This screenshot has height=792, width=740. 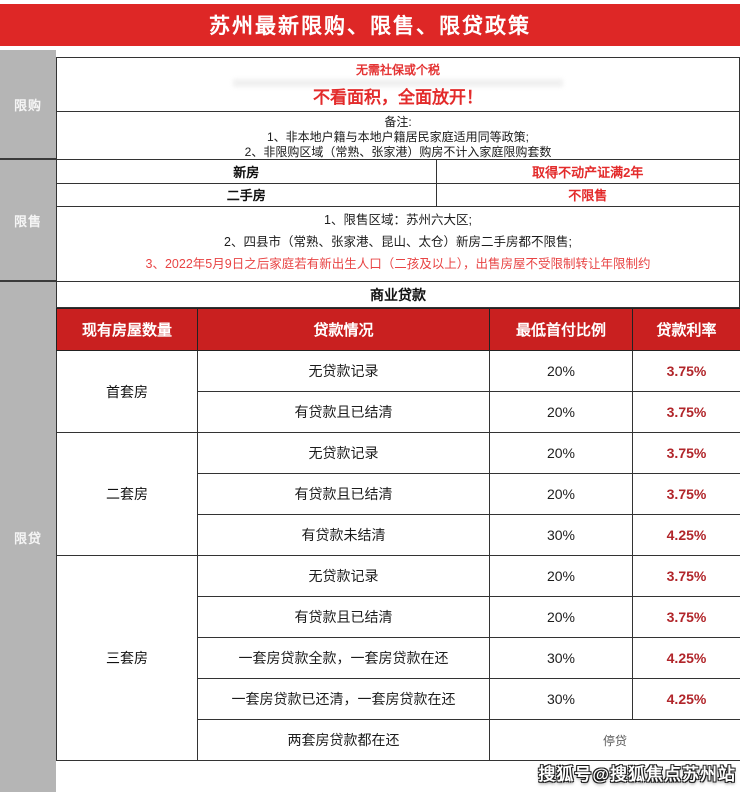 I want to click on loan-table-header-row: 现有房屋数量 贷款情况 最低首付比例 贷款利率, so click(x=398, y=329).